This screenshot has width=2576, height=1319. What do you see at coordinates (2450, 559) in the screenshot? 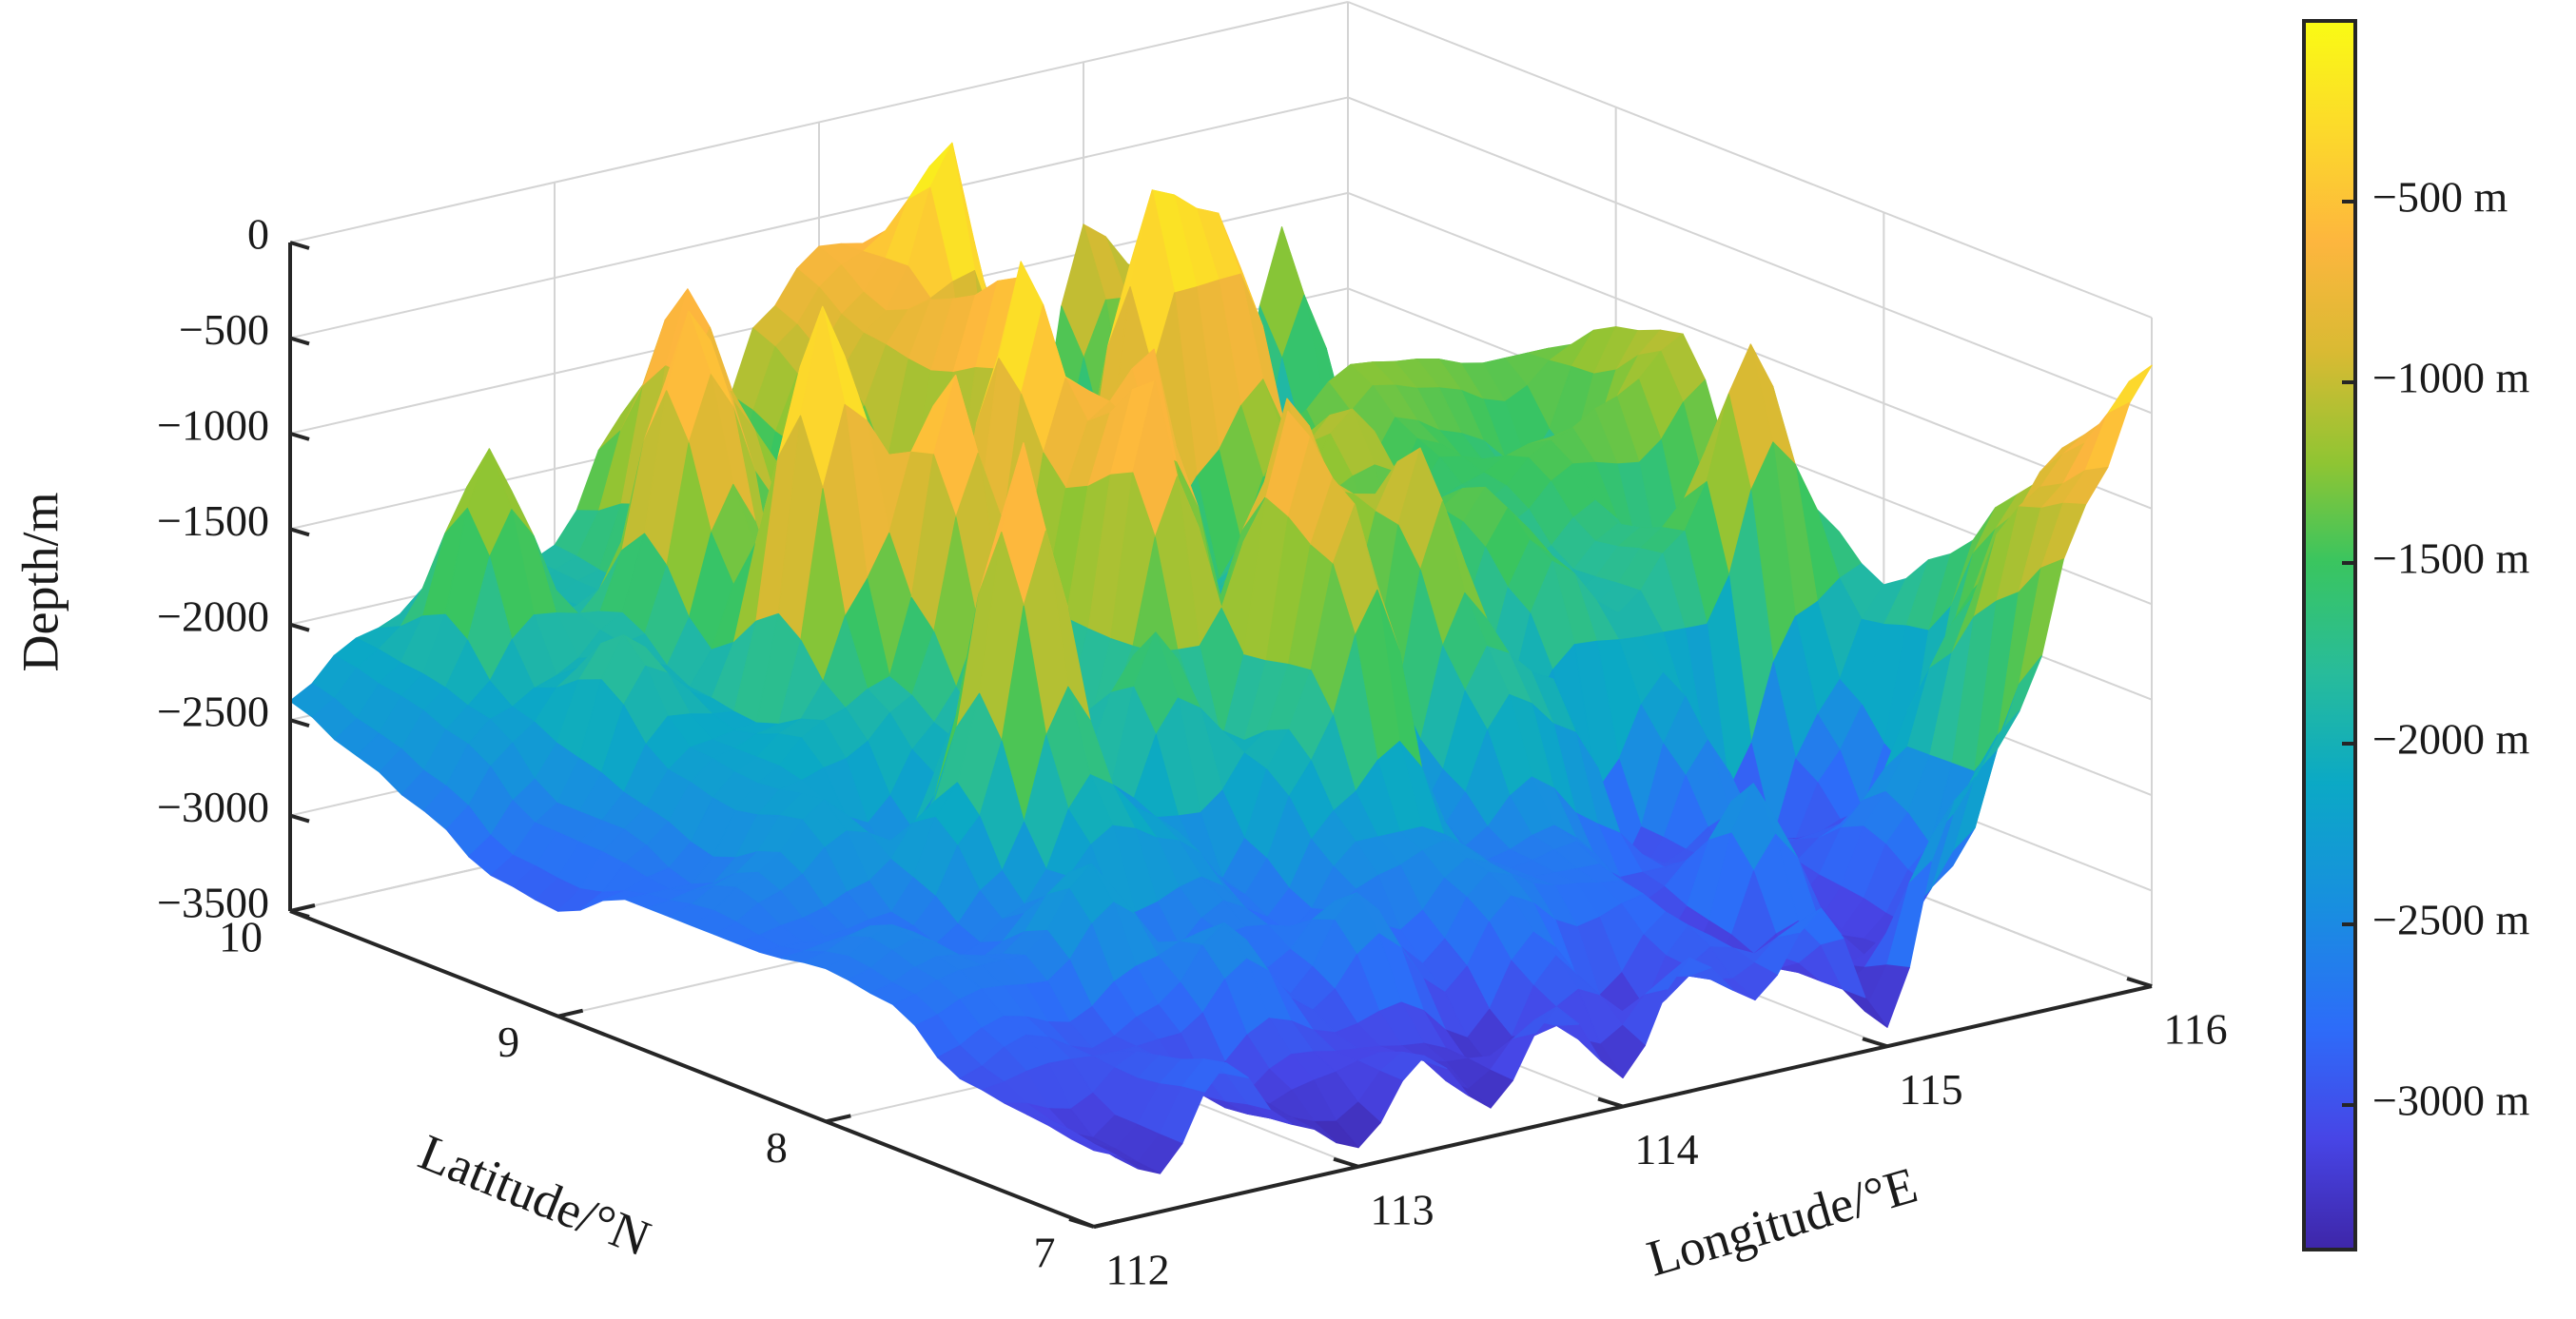
I see `colorbar-tick-label: −1500 m` at bounding box center [2450, 559].